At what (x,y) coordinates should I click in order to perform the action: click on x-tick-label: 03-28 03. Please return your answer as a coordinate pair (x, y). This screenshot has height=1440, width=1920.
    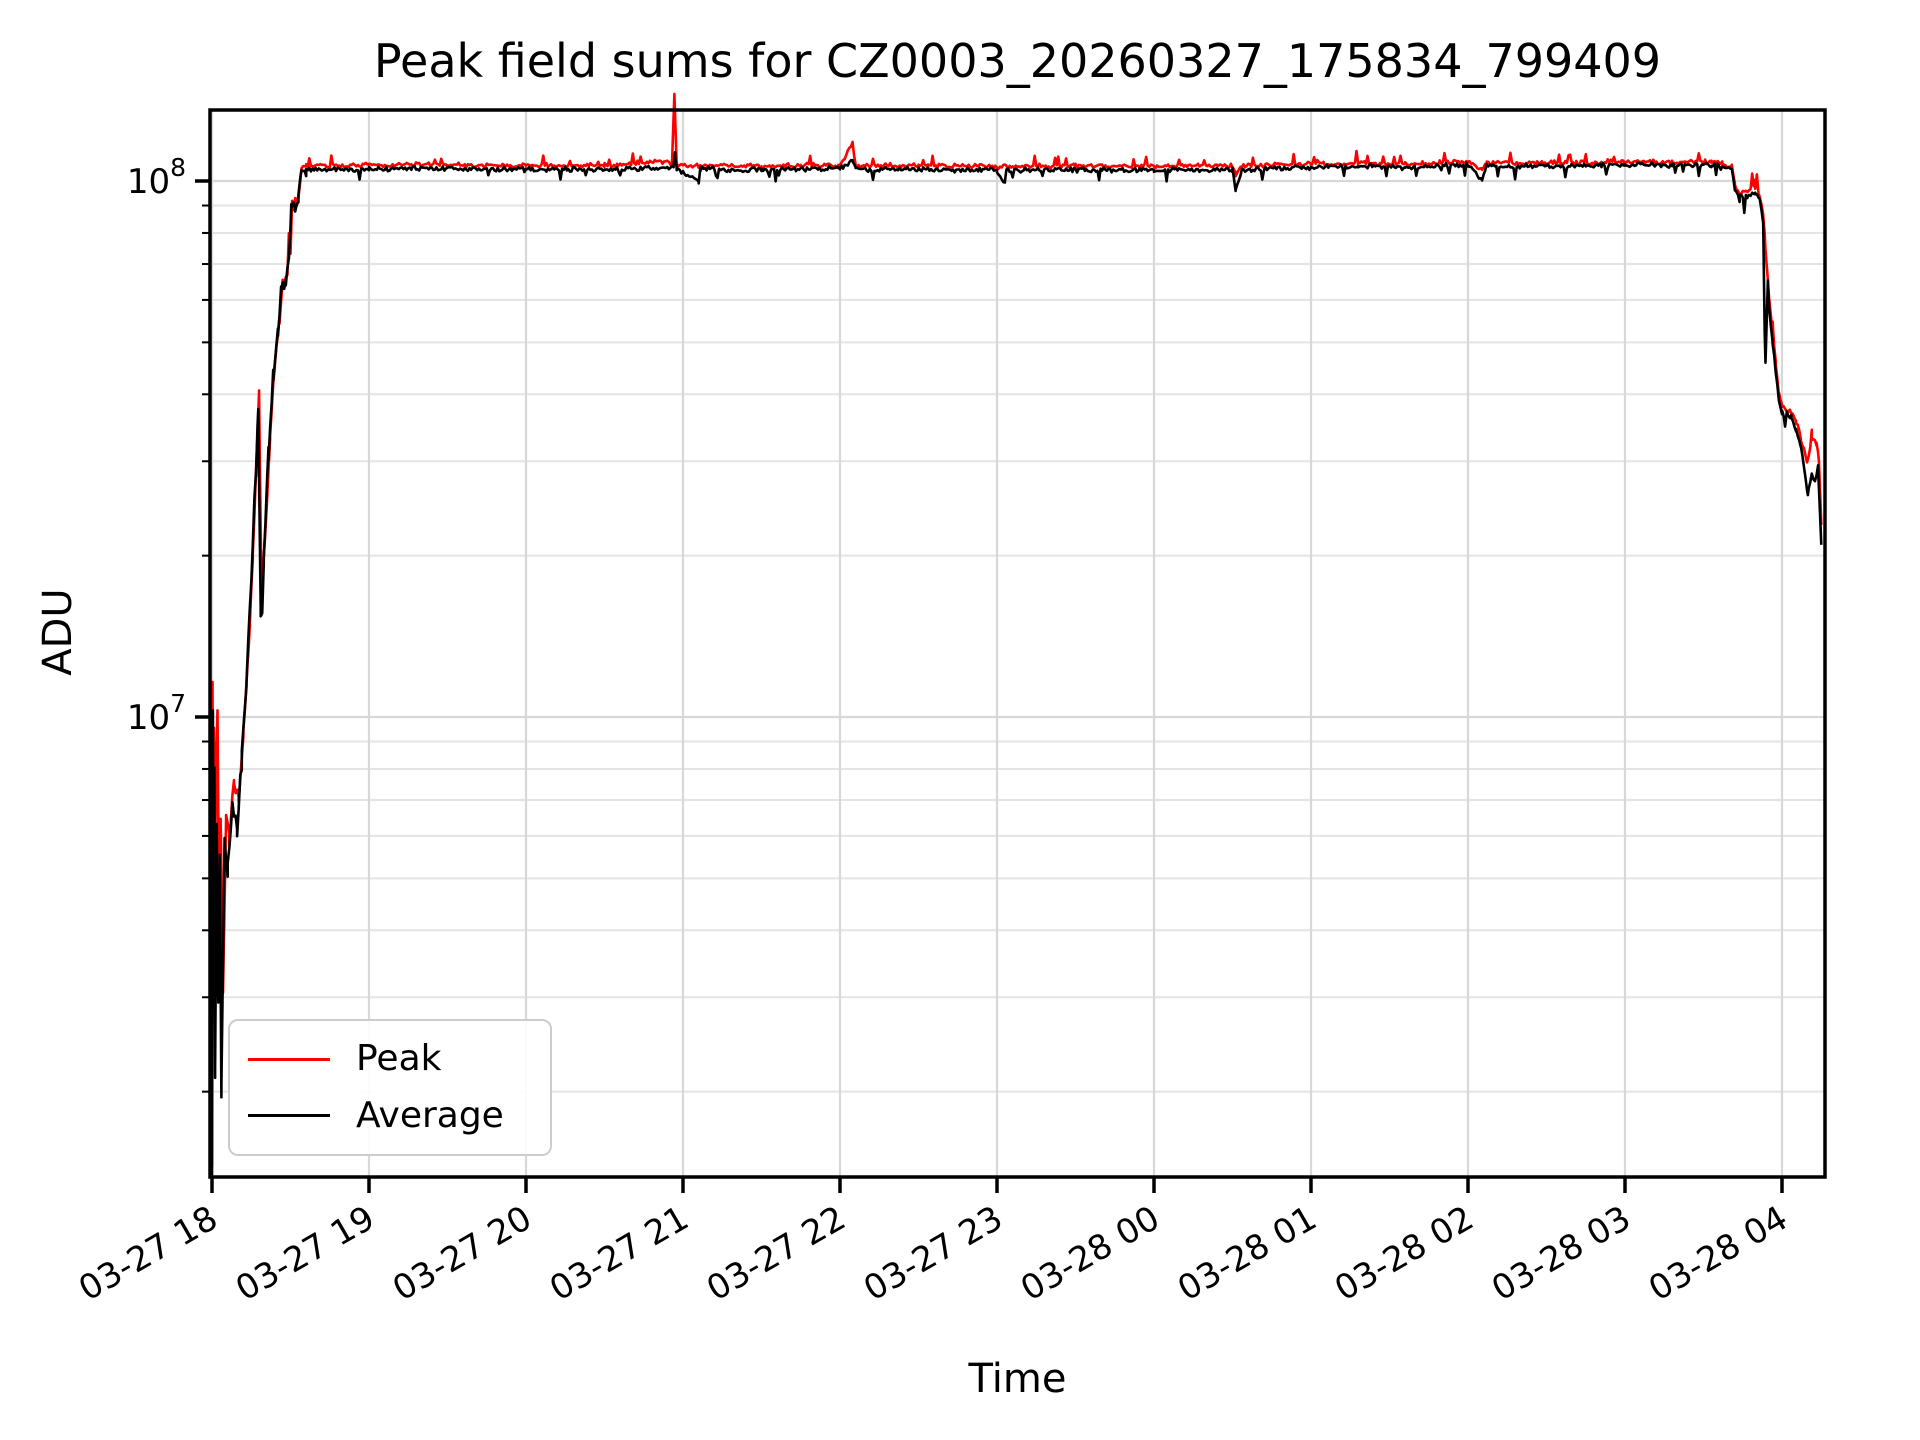
    Looking at the image, I should click on (1561, 1253).